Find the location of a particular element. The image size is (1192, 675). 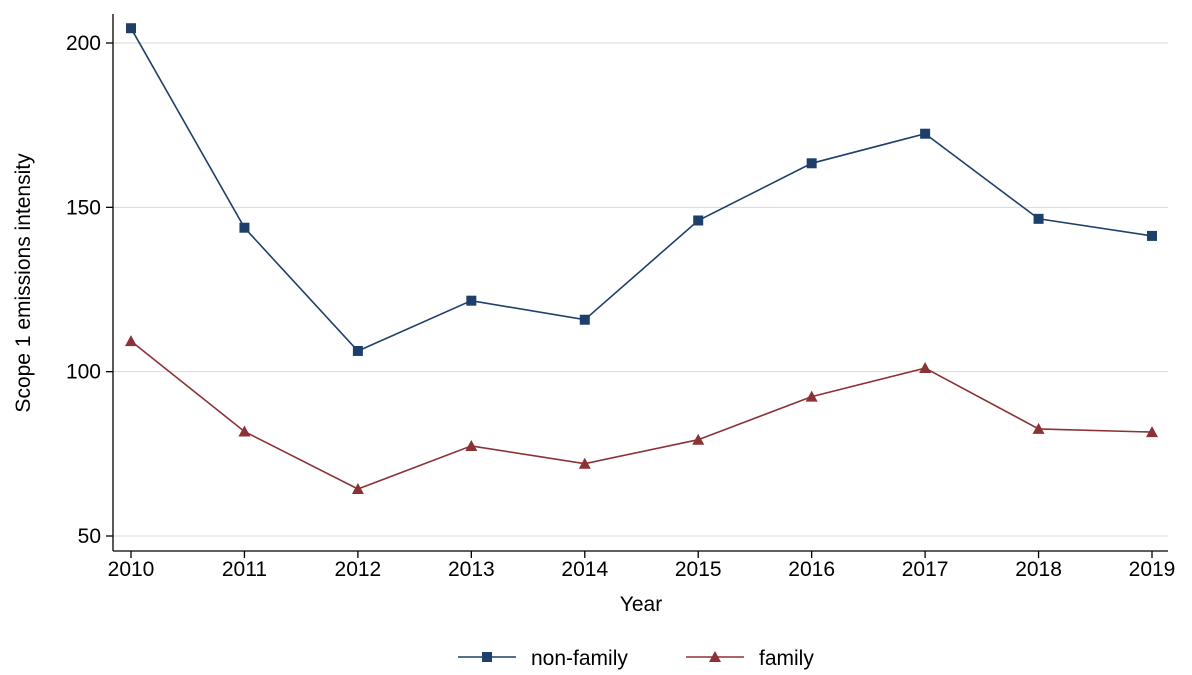

data-point-non-family-2019 is located at coordinates (1152, 235).